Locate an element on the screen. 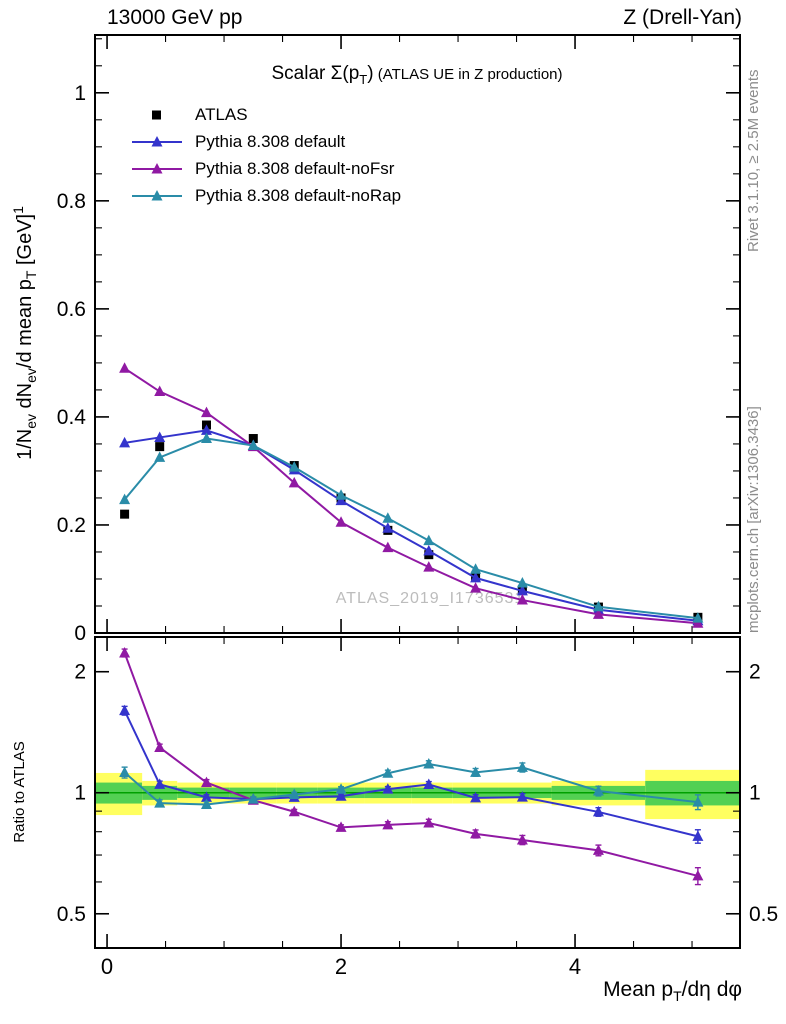  side-note-mcplots: mcplots.cern.ch [arXiv:1306.3436] is located at coordinates (753, 519).